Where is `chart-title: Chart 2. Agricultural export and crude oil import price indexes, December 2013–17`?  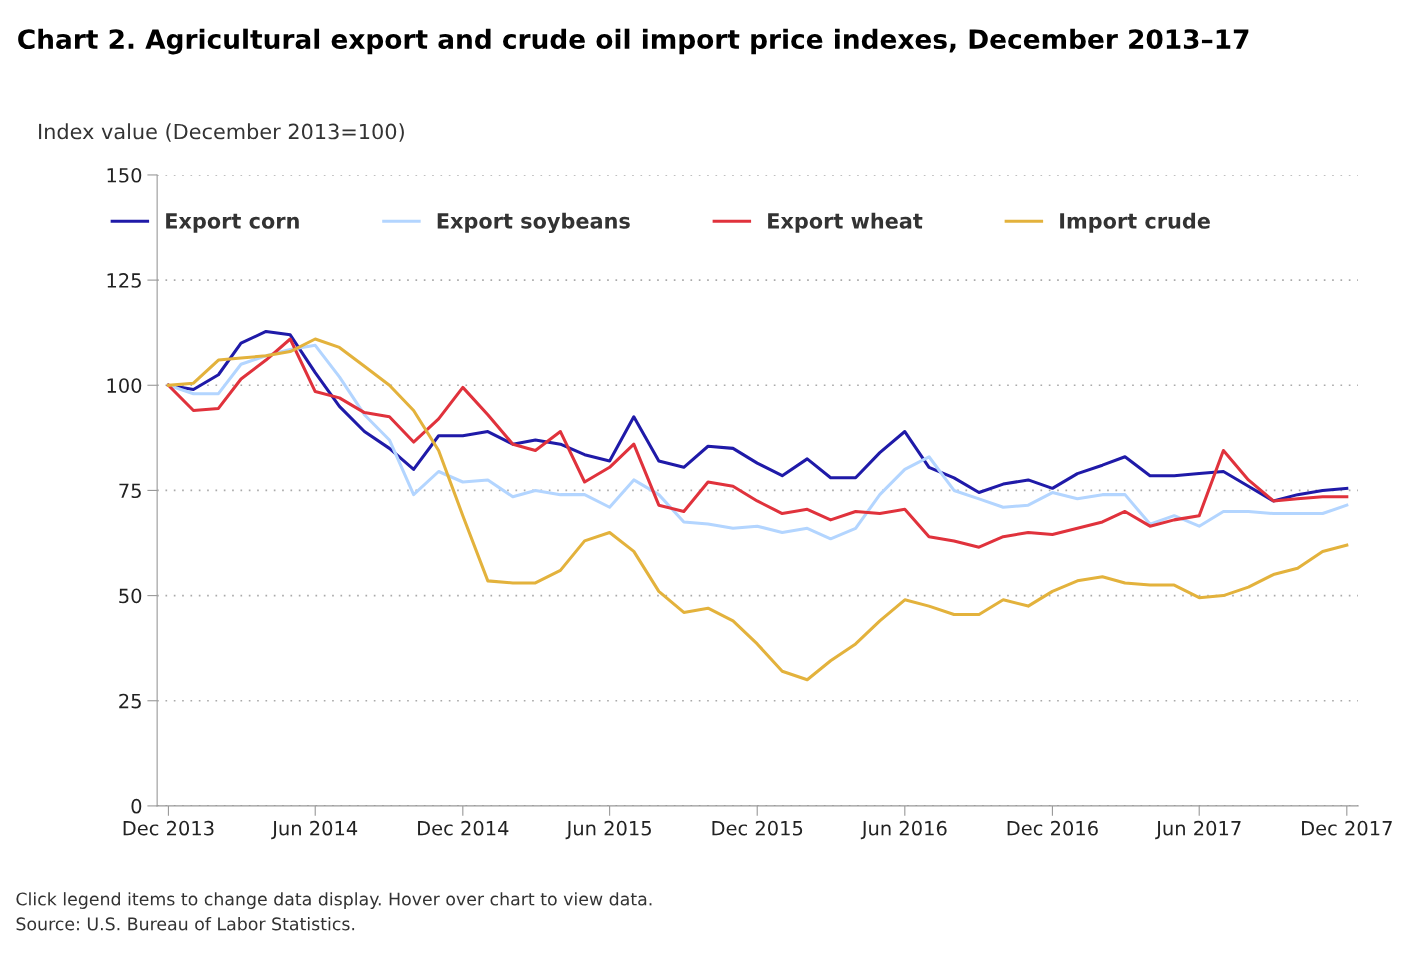
chart-title: Chart 2. Agricultural export and crude oil import price indexes, December 2013–17 is located at coordinates (633, 41).